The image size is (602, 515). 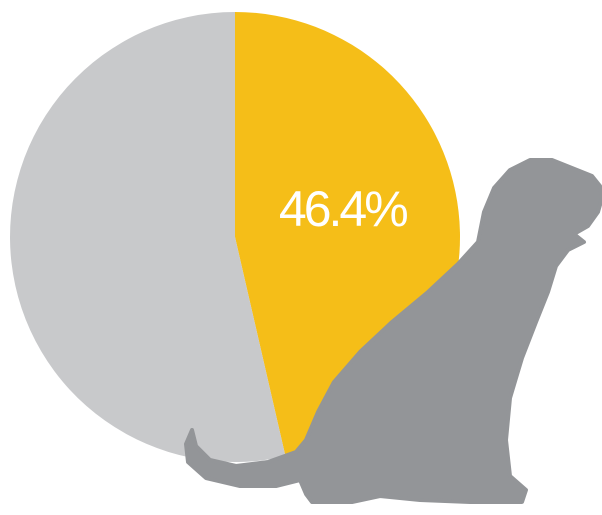 What do you see at coordinates (343, 209) in the screenshot?
I see `slice-label: 46.4%` at bounding box center [343, 209].